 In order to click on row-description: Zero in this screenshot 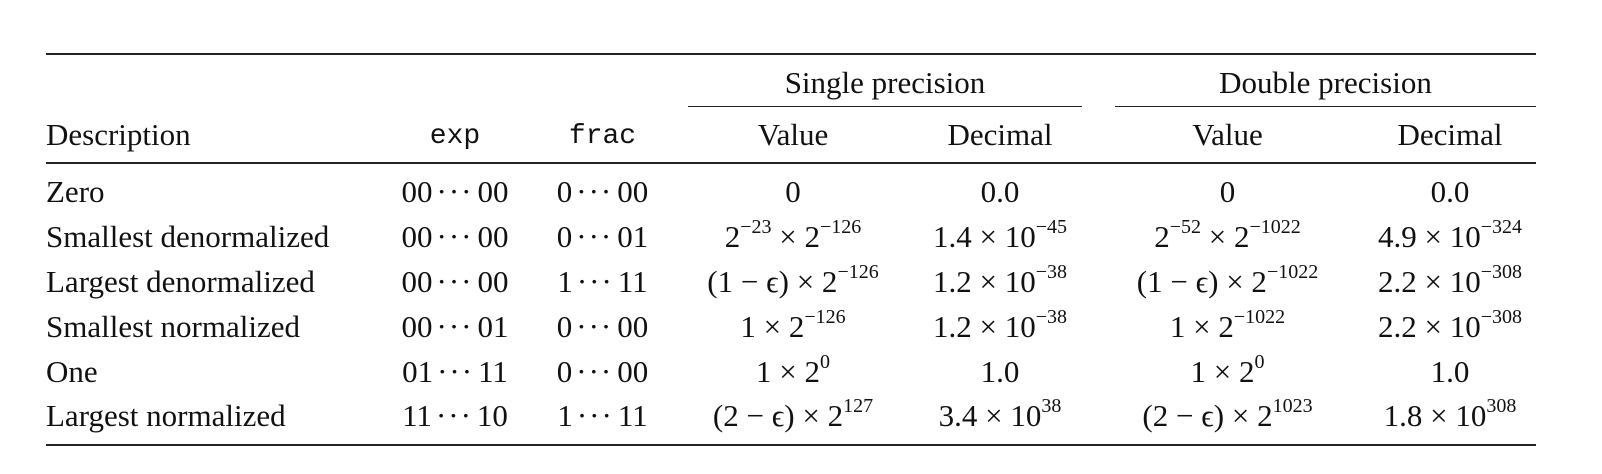, I will do `click(75, 191)`.